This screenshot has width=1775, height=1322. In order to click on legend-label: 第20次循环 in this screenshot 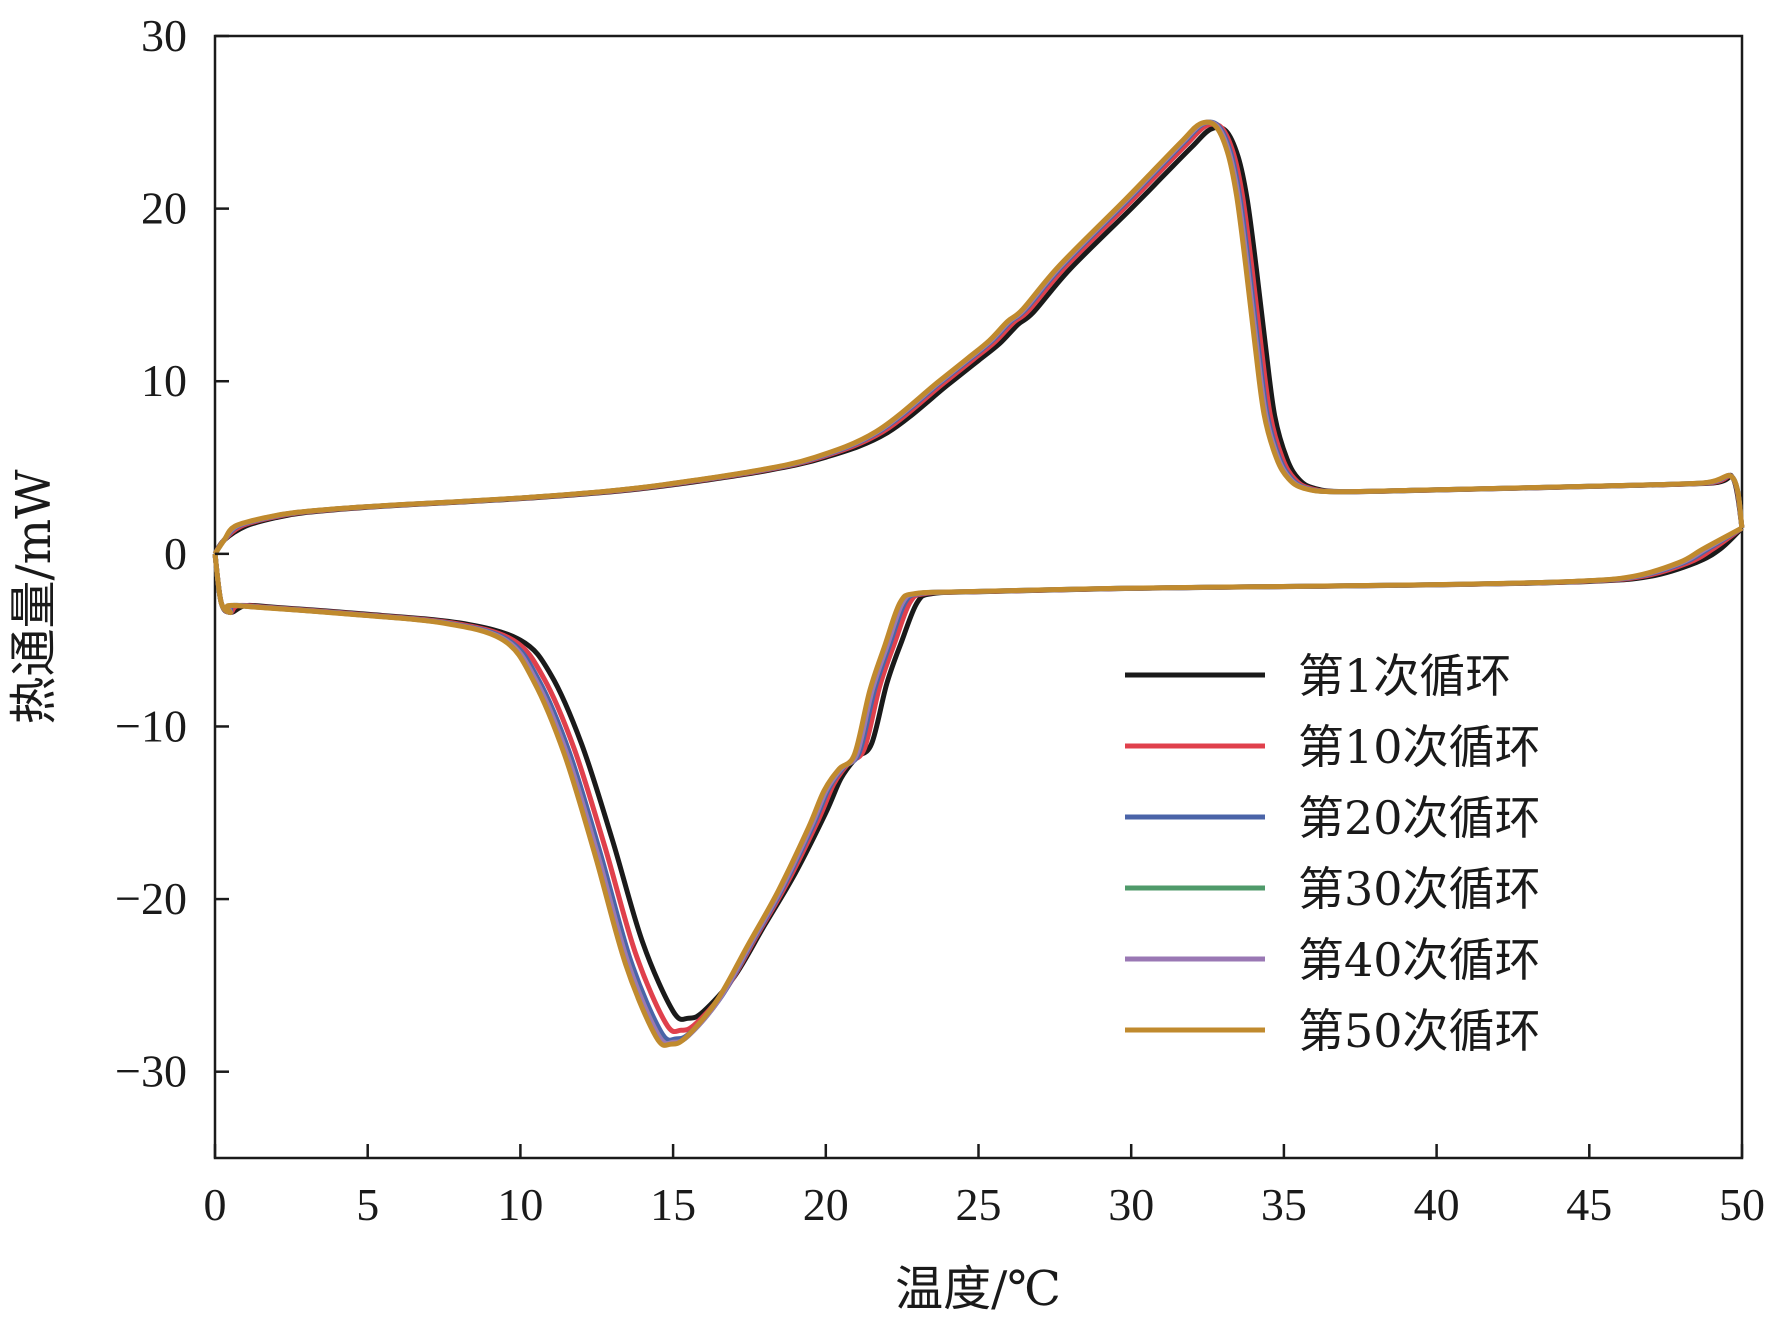, I will do `click(1419, 818)`.